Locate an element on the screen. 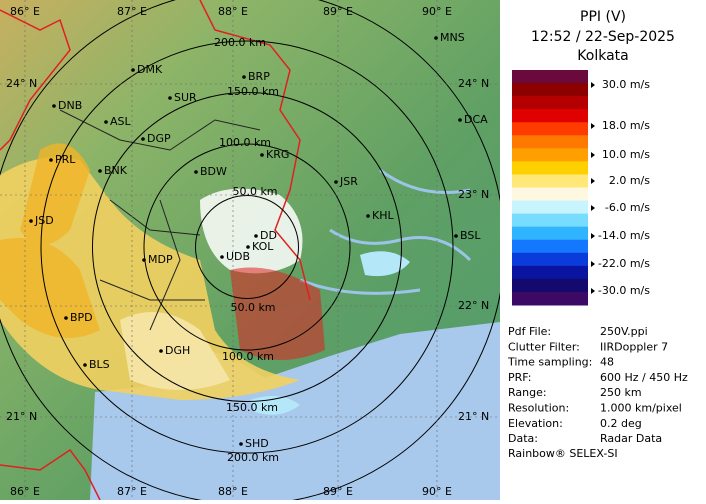 The image size is (706, 504). colorbar-label: -6.0 m/s is located at coordinates (627, 207).